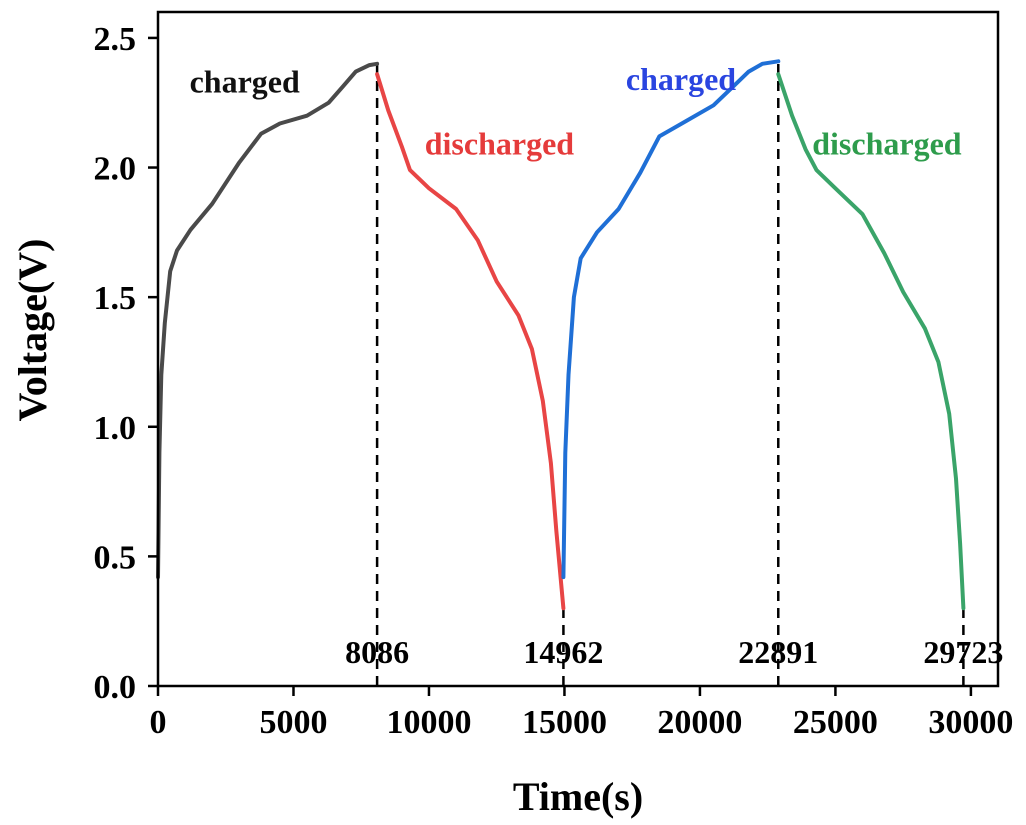  What do you see at coordinates (115, 298) in the screenshot?
I see `y-tick-label: 1.5` at bounding box center [115, 298].